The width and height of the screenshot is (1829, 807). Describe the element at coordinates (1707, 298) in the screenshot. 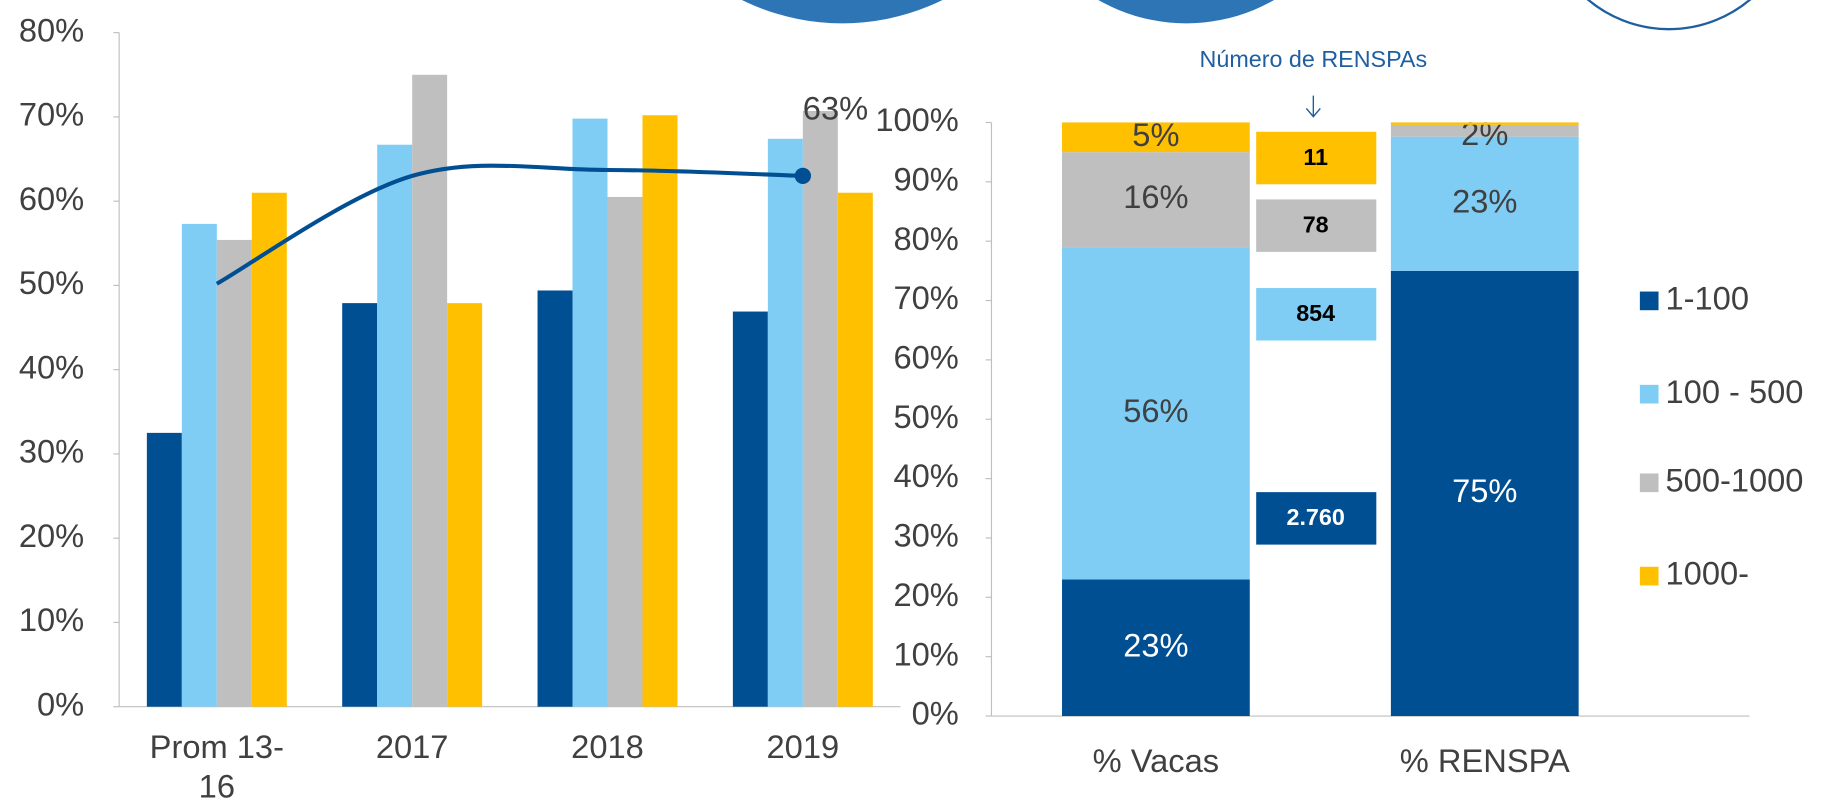

I see `legend-label: 1-100` at that location.